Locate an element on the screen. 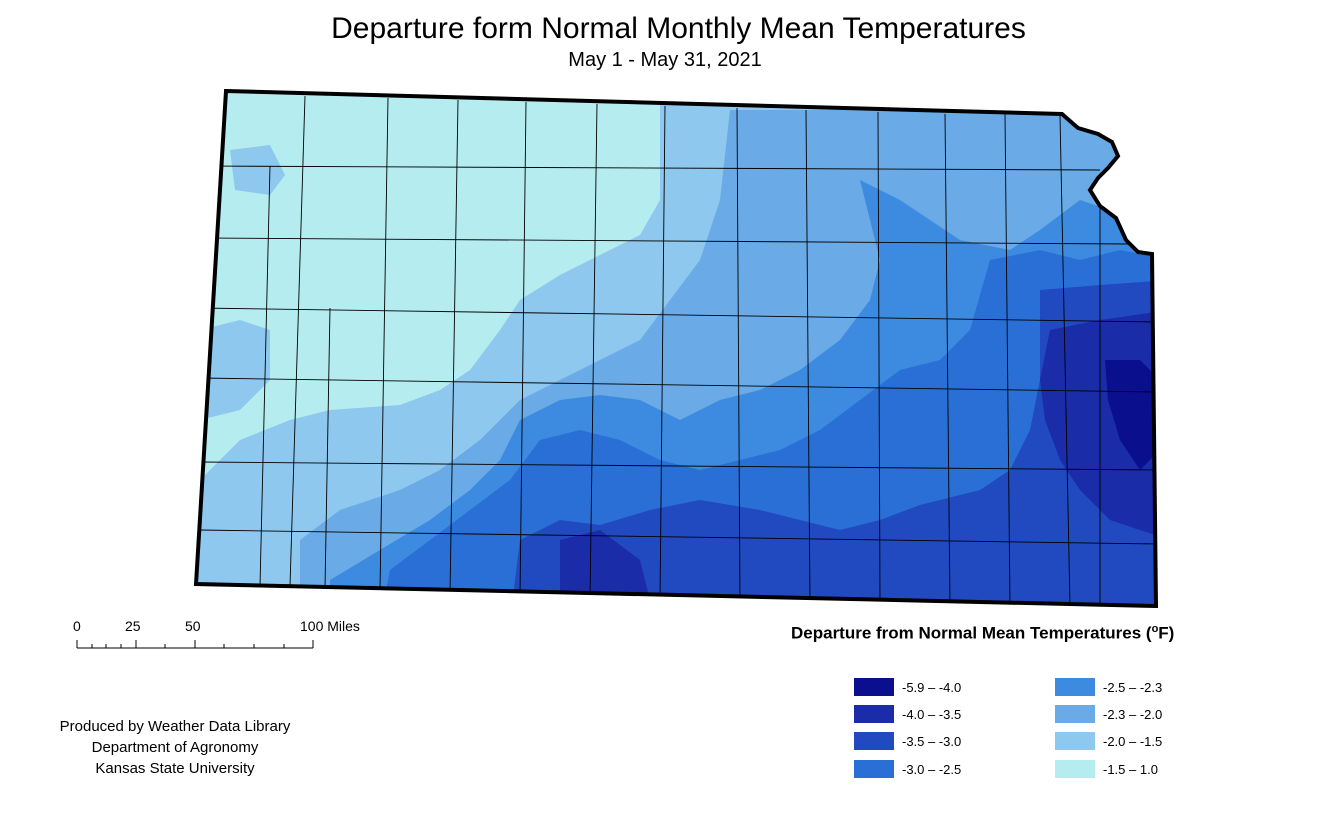 The width and height of the screenshot is (1344, 816). legend-label: -1.5 – 1.0 is located at coordinates (1130, 769).